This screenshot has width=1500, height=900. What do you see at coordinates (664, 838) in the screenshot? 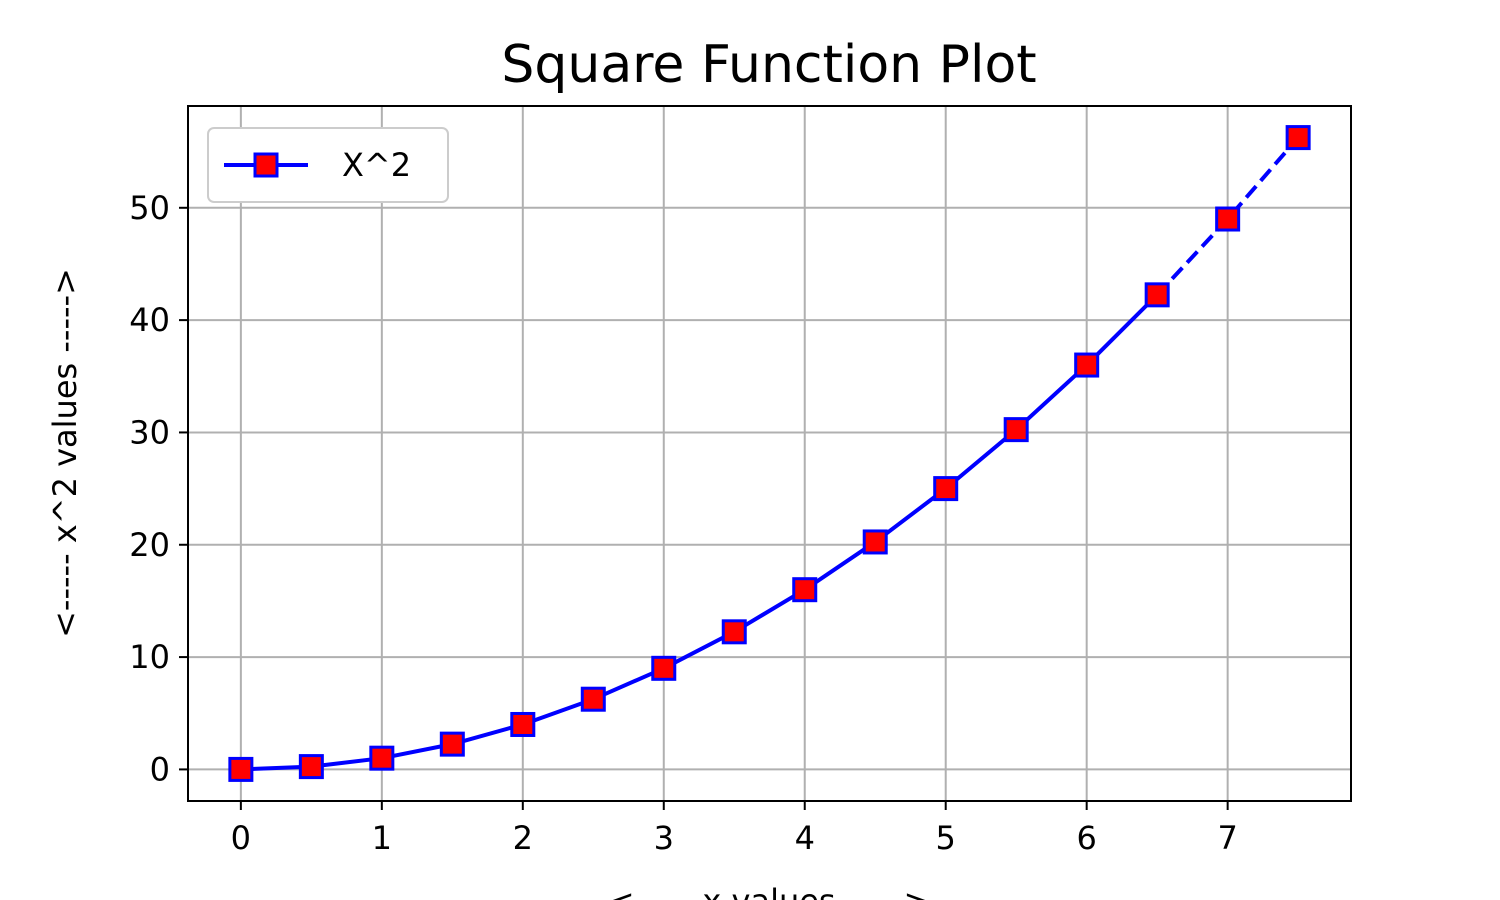
I see `x-tick-label: 3` at bounding box center [664, 838].